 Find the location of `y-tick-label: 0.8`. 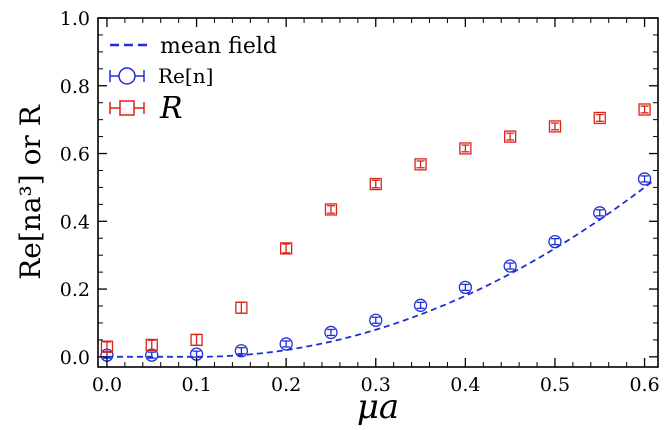

y-tick-label: 0.8 is located at coordinates (75, 87).